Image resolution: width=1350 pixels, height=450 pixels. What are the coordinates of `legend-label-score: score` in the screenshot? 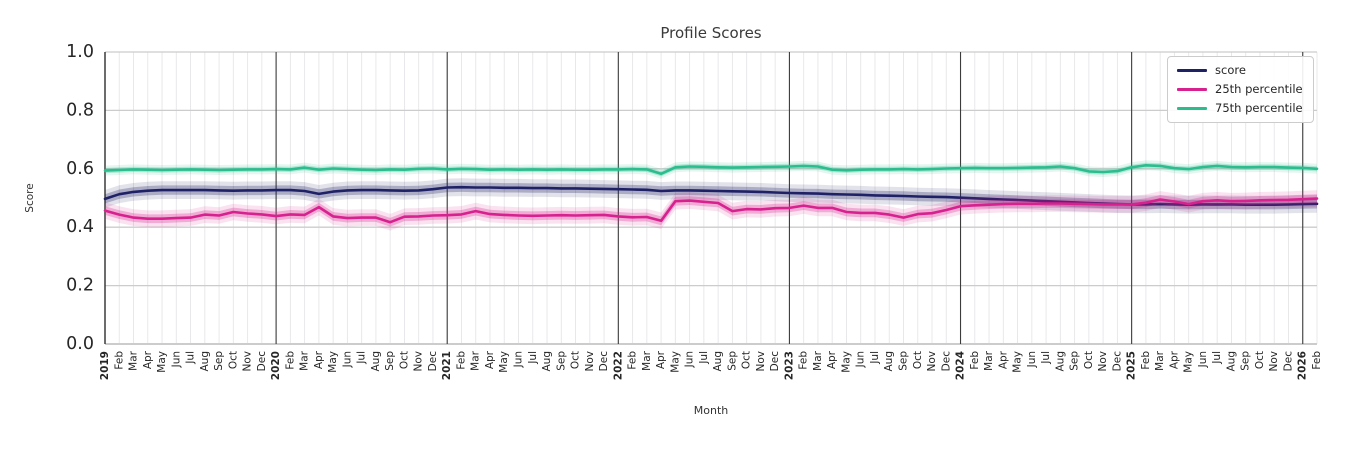 It's located at (1230, 70).